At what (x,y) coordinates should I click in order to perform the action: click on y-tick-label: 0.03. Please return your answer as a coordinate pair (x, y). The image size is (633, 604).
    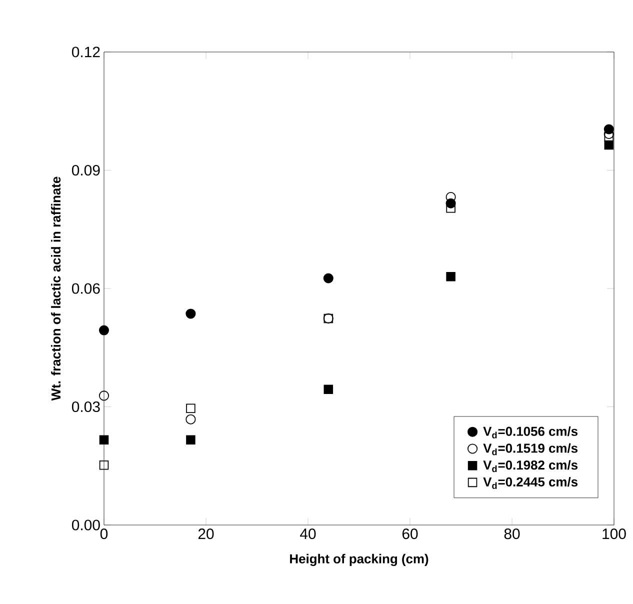
    Looking at the image, I should click on (86, 406).